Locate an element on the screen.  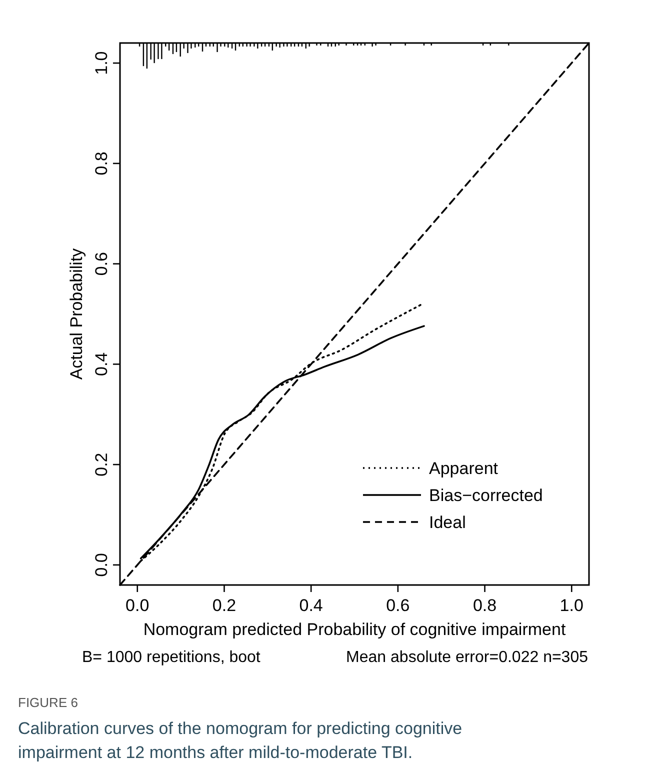
y-tick-label: 1.0 is located at coordinates (101, 63).